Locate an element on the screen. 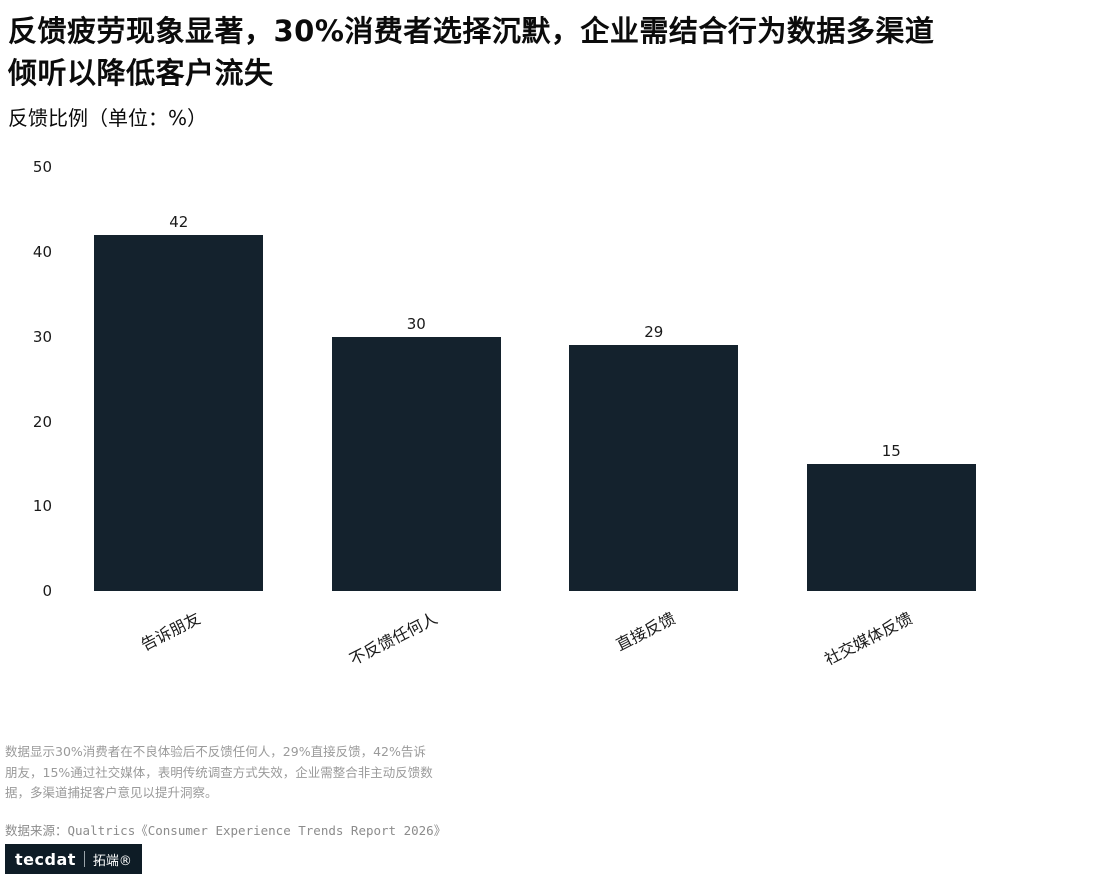 This screenshot has height=878, width=1098. x-axis-label: 不反馈任何人 is located at coordinates (393, 639).